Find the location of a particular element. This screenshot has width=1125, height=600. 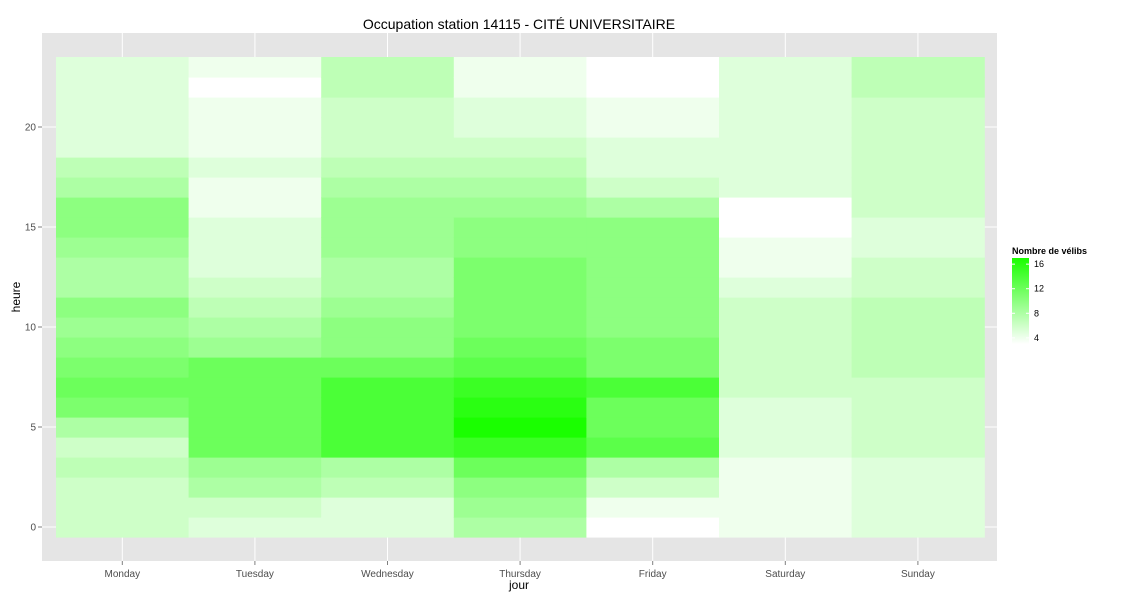

x-tick-label: Saturday is located at coordinates (785, 574).